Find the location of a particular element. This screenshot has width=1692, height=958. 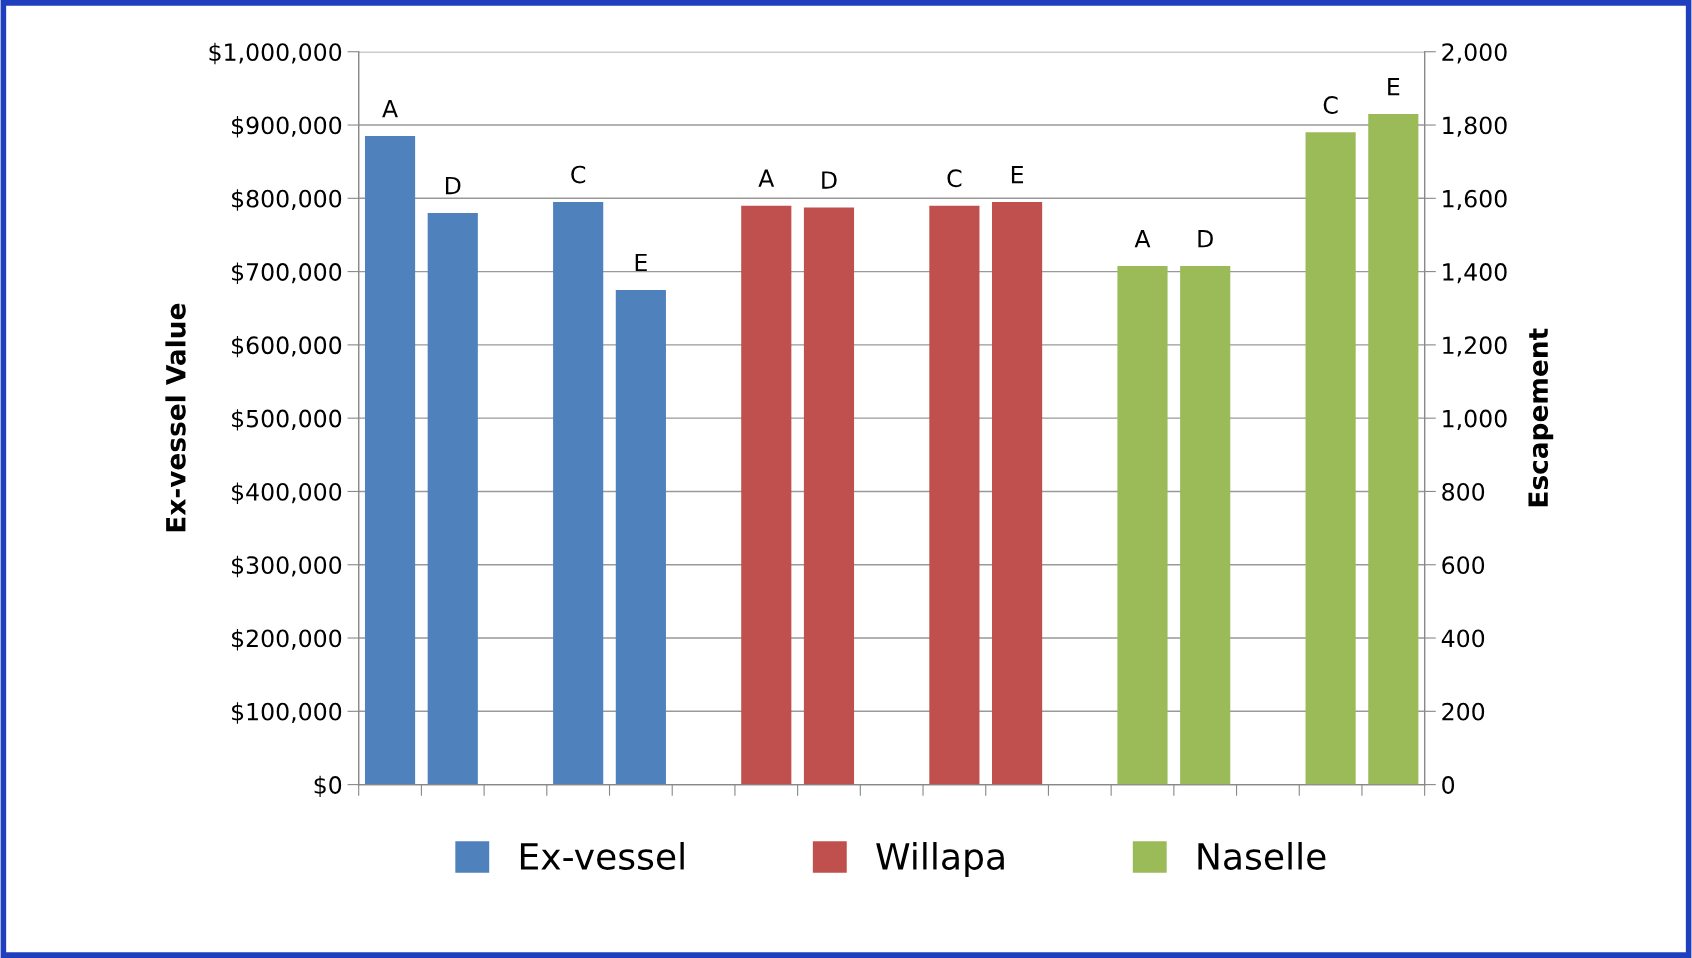

y2-tick-label: 1,000 is located at coordinates (1475, 419).